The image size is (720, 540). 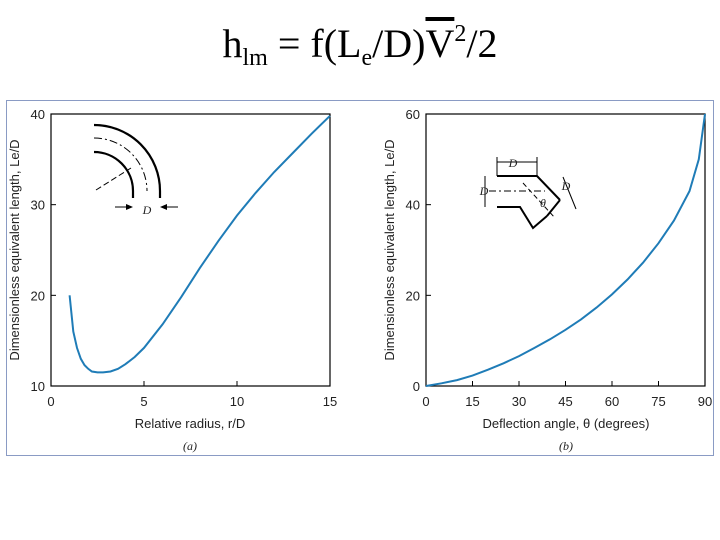 I want to click on panel-a-bend-inset: D, so click(x=135, y=170).